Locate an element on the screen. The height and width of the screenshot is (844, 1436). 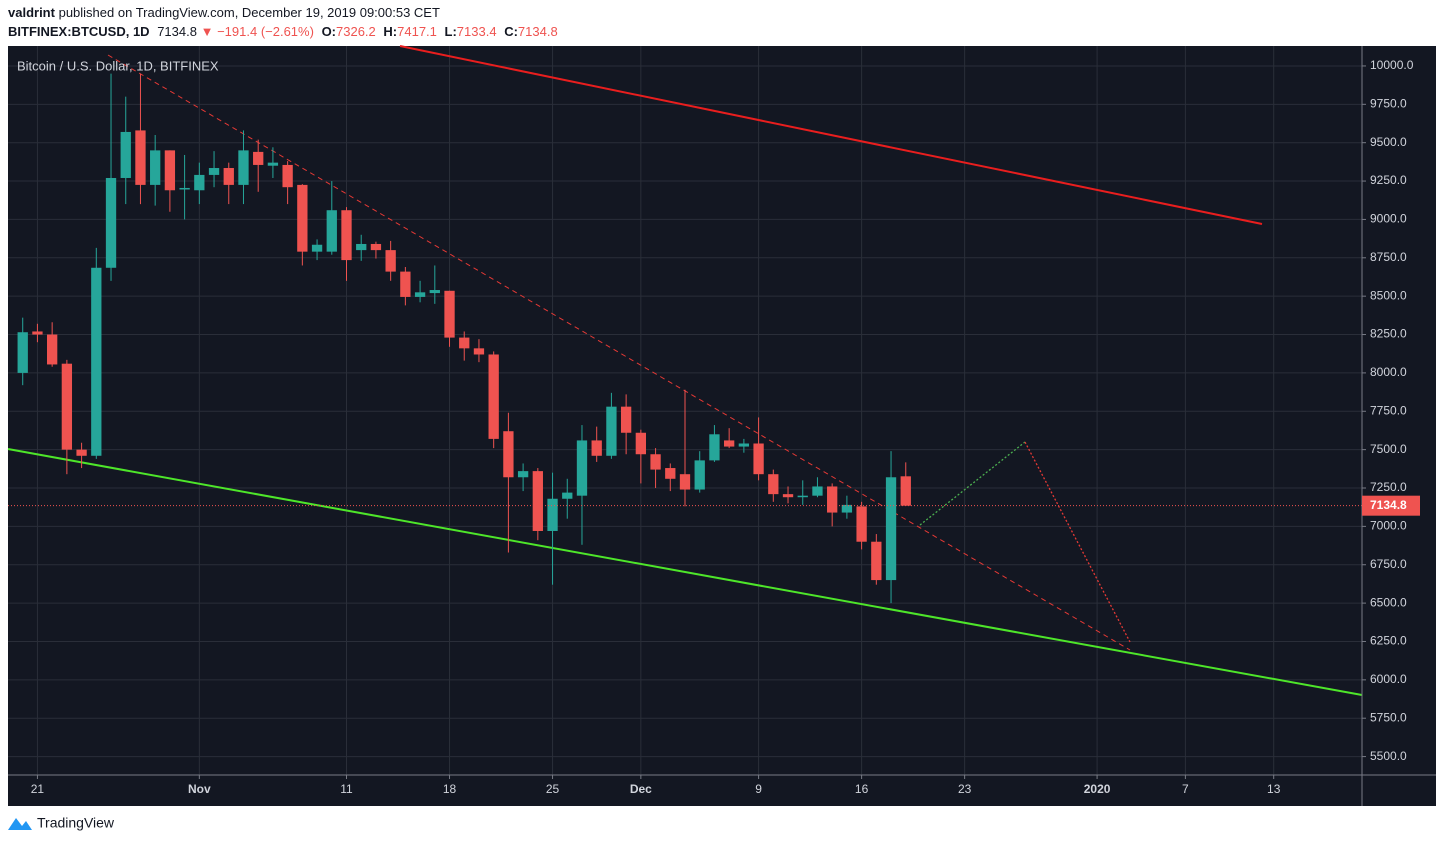
y-tick-label: 9000.0 is located at coordinates (1388, 219).